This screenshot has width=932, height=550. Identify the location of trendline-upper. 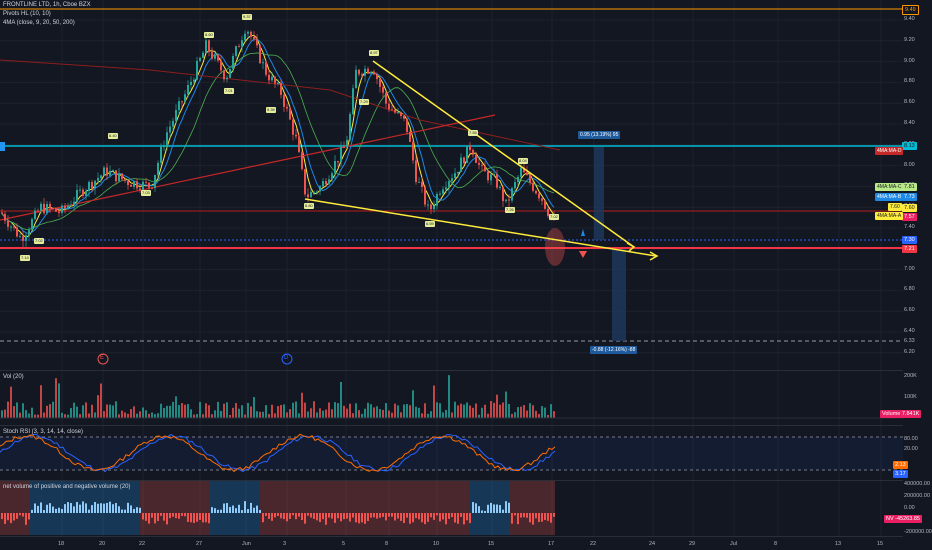
(503, 154).